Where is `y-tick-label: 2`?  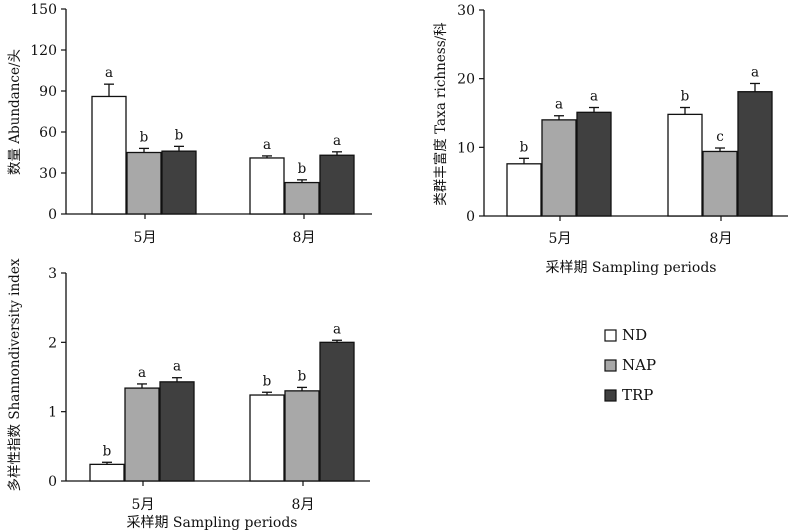 y-tick-label: 2 is located at coordinates (52, 343).